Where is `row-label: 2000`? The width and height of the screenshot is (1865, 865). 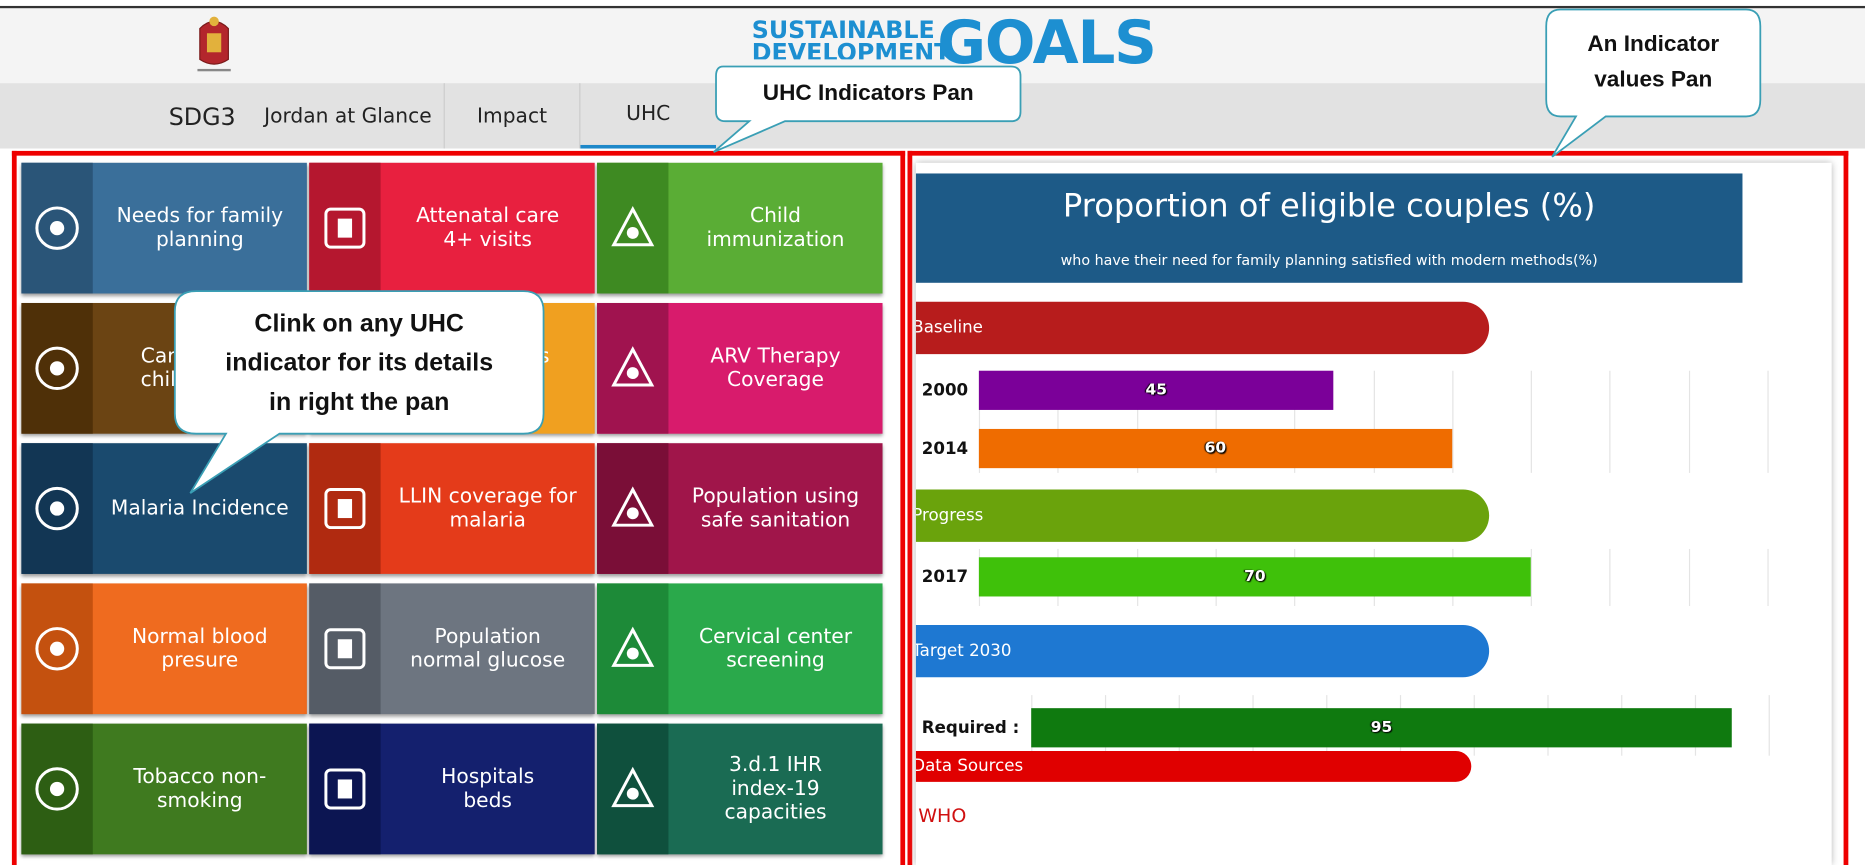 row-label: 2000 is located at coordinates (945, 390).